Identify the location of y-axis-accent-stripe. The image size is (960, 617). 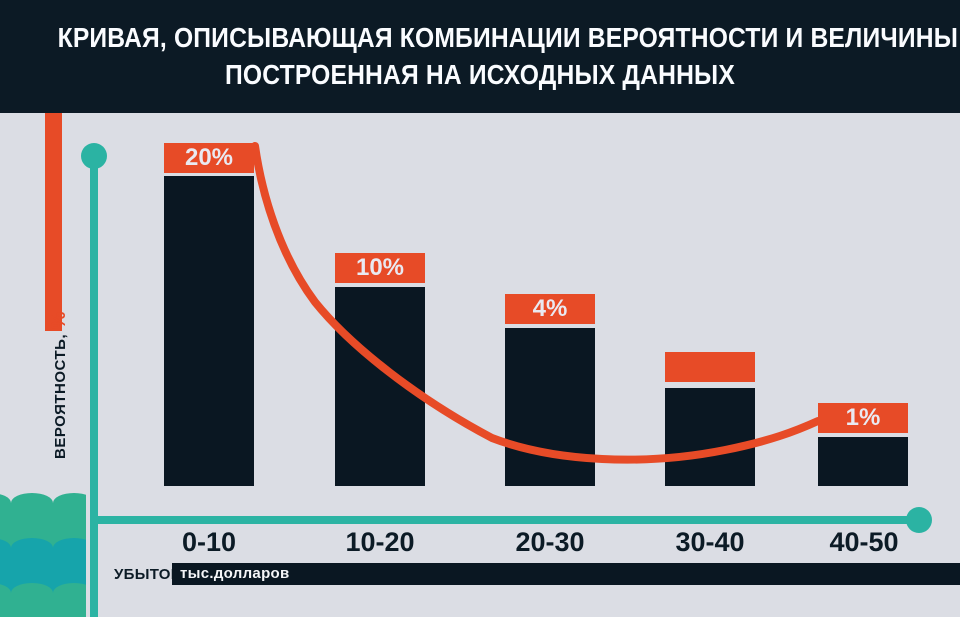
(53, 222).